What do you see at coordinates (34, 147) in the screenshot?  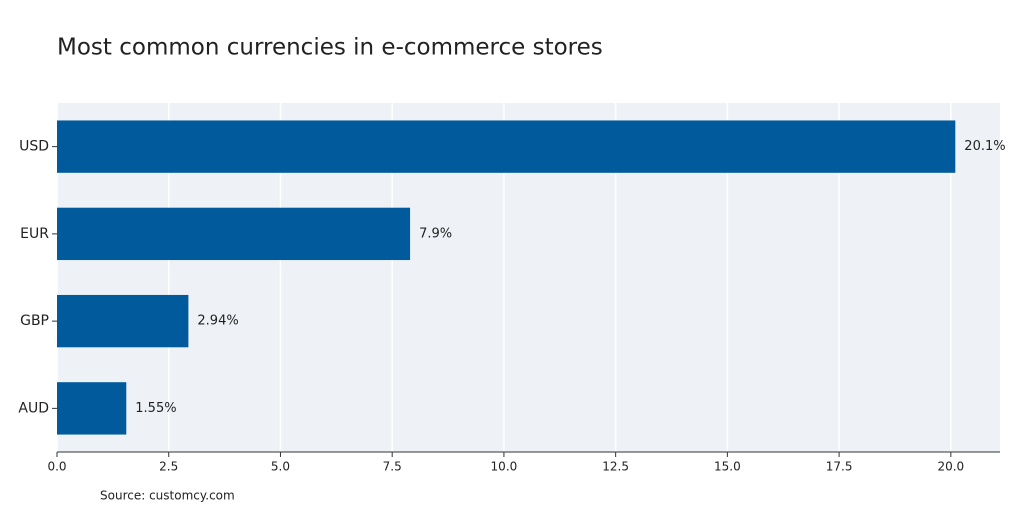 I see `y-tick-label: USD` at bounding box center [34, 147].